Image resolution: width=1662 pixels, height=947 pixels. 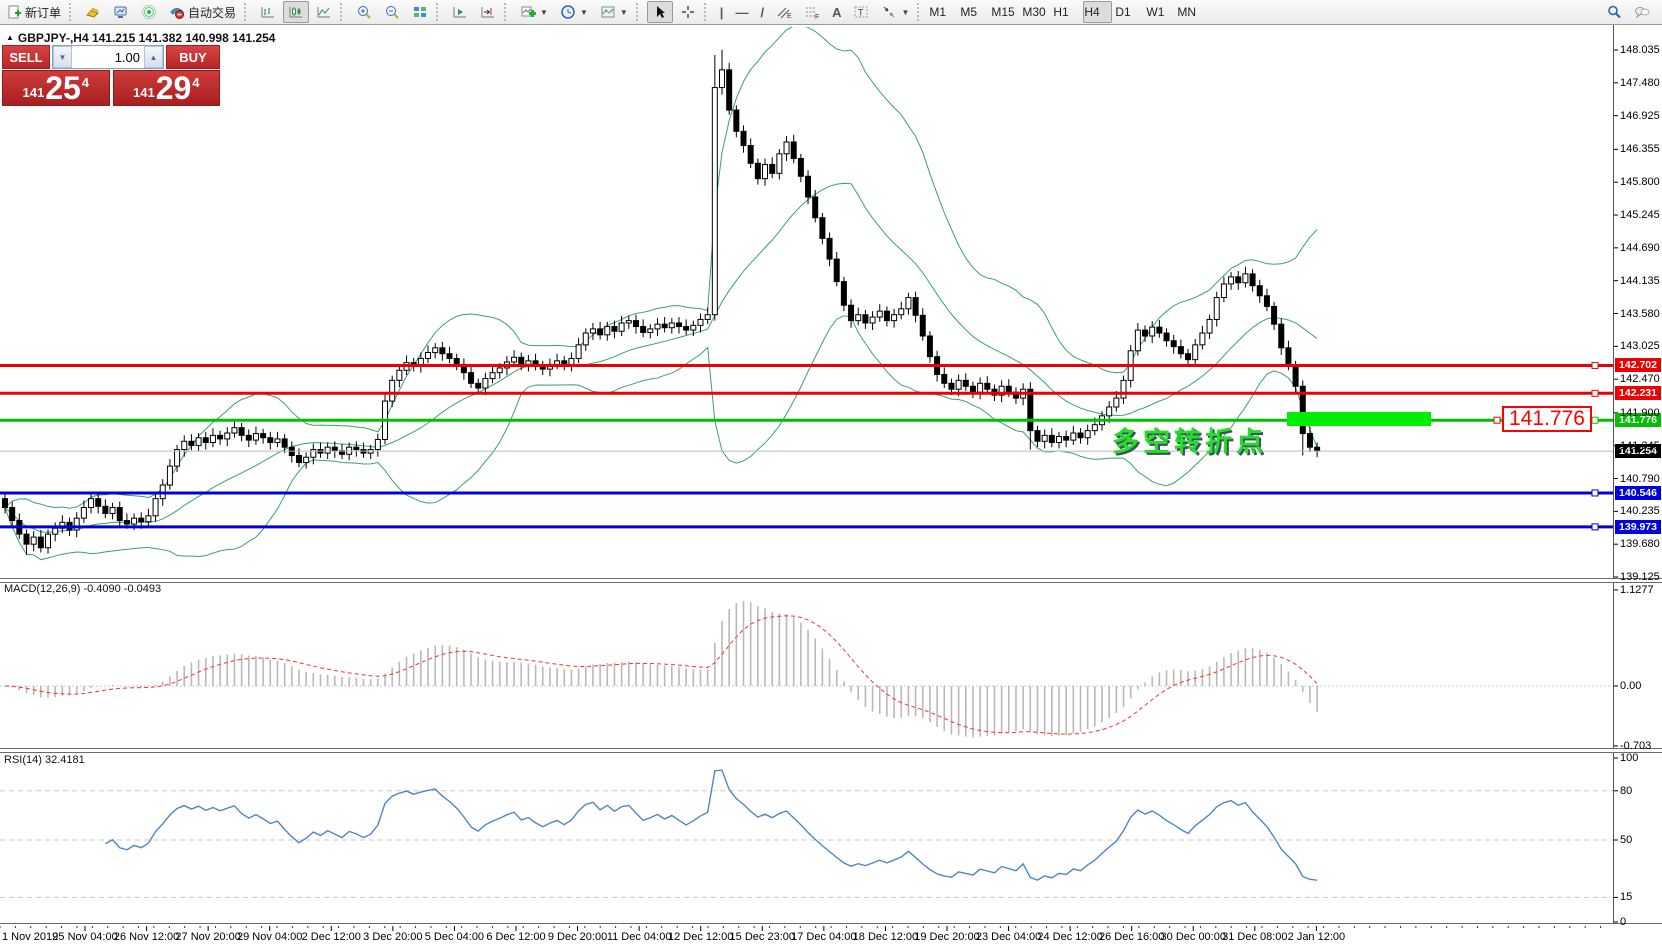 What do you see at coordinates (889, 12) in the screenshot?
I see `arrows-icon` at bounding box center [889, 12].